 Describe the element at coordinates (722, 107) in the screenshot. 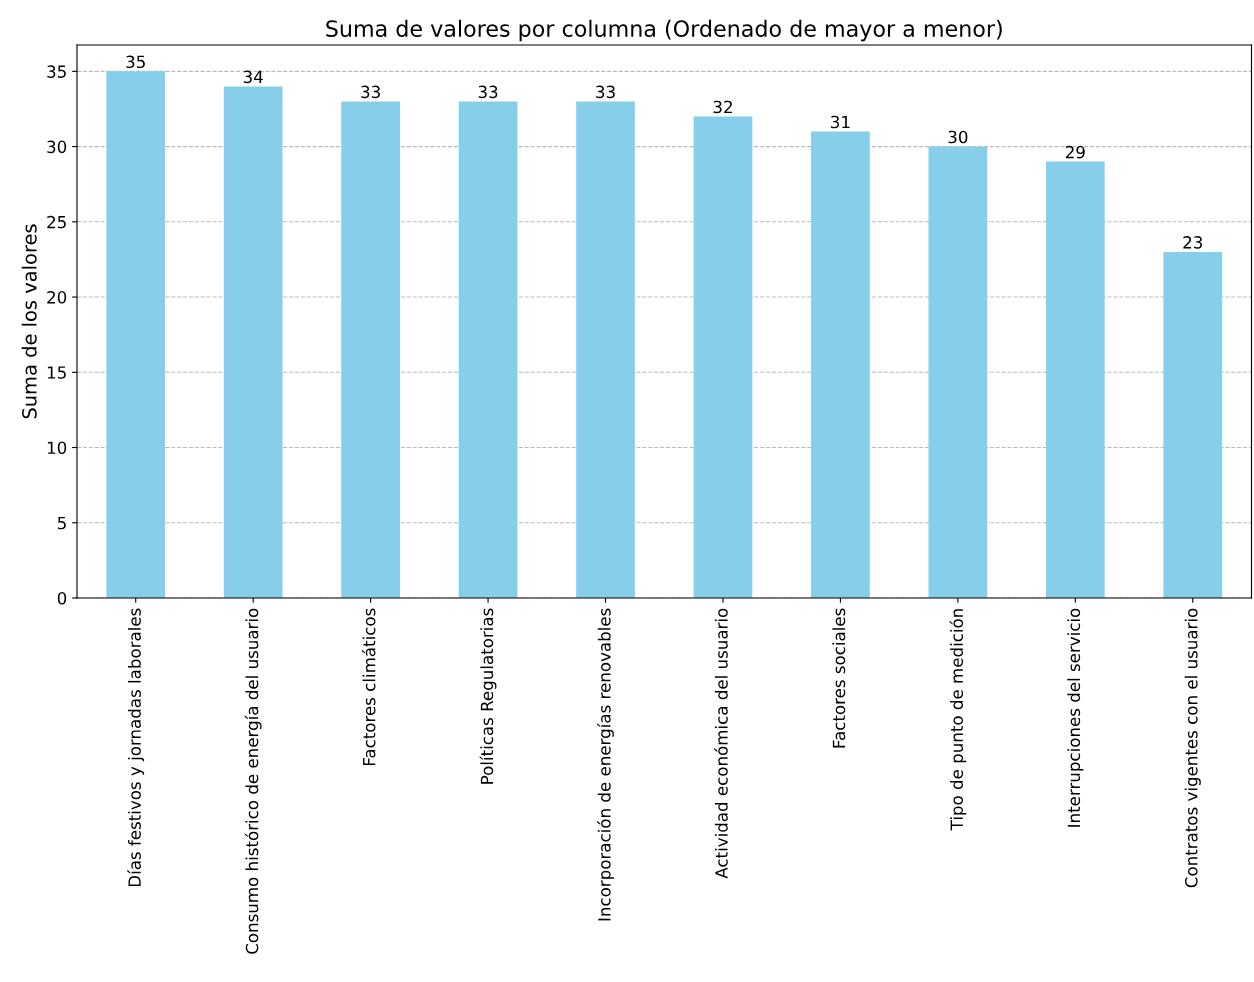

I see `data-label: 32` at that location.